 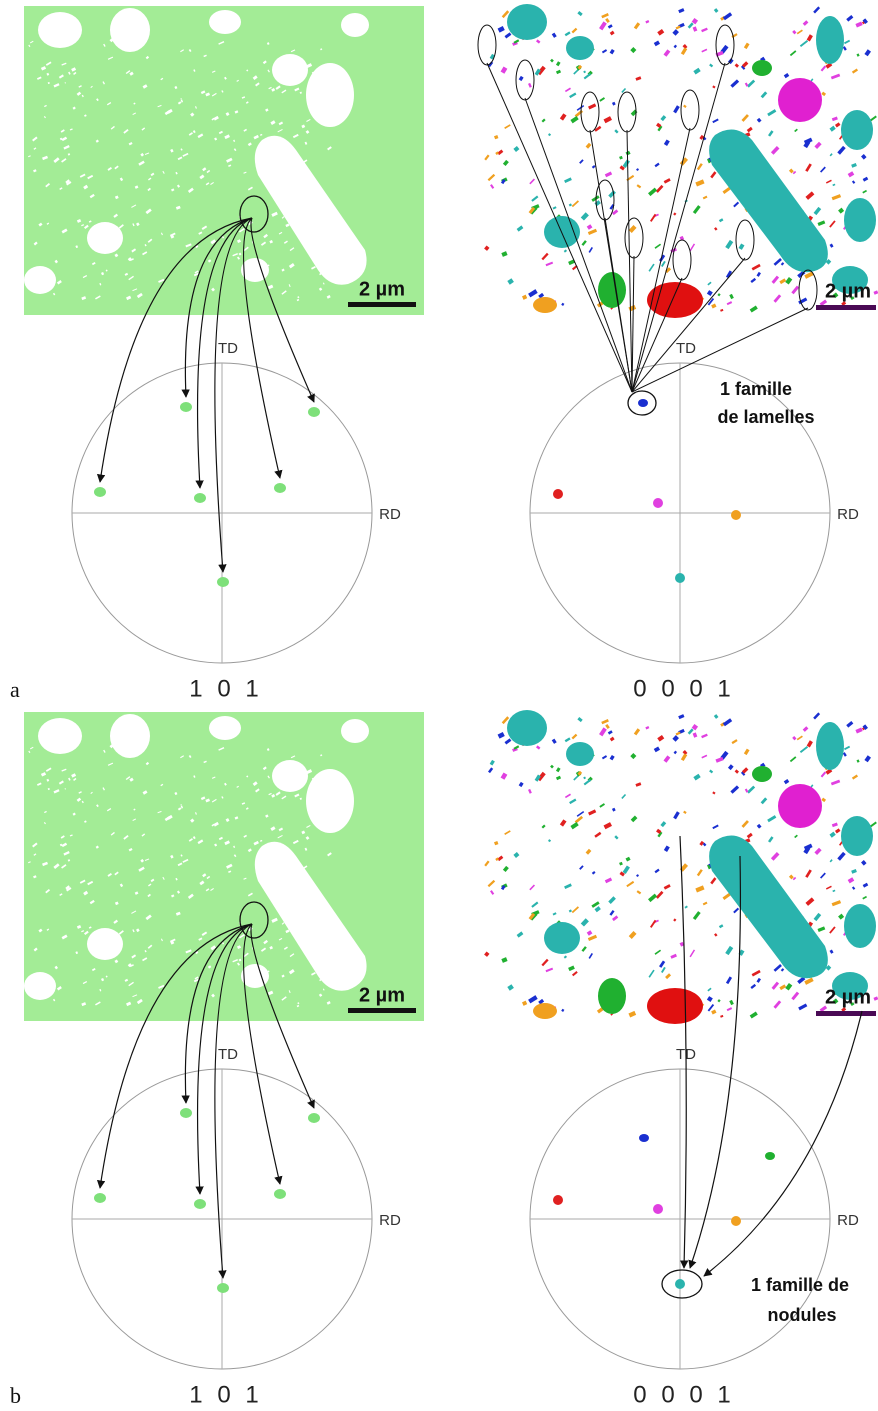 I want to click on arrow, so click(x=684, y=1052).